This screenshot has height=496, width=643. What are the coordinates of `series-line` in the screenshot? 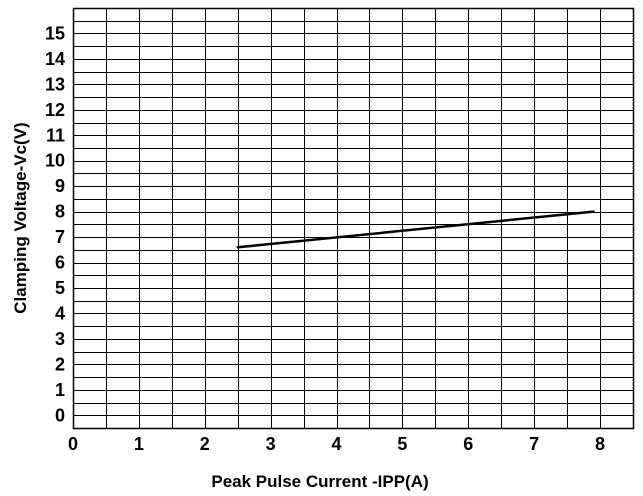 It's located at (415, 229).